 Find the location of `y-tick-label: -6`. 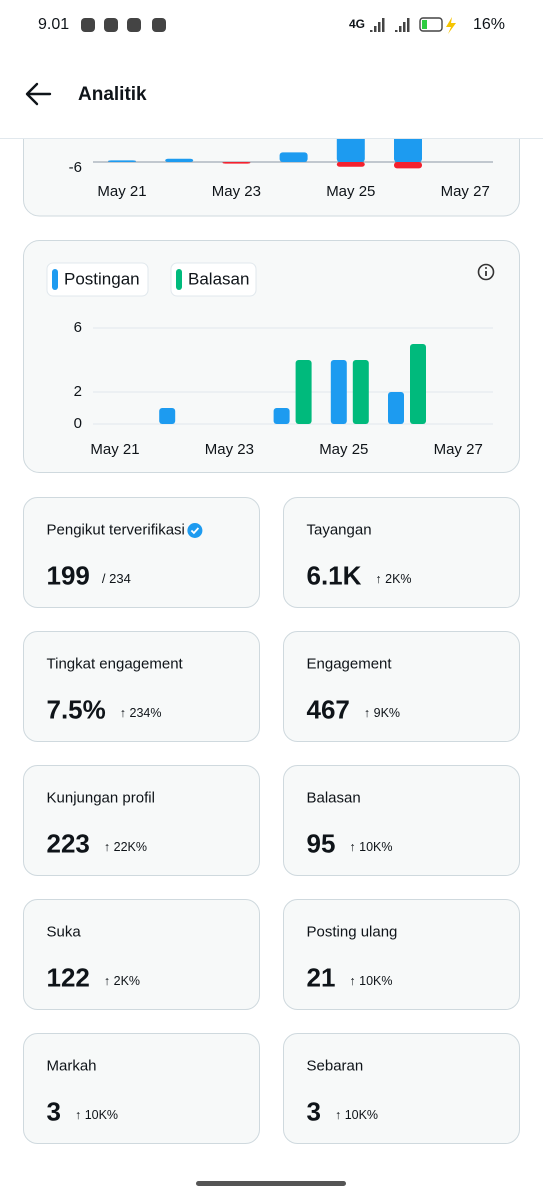

y-tick-label: -6 is located at coordinates (75, 167).